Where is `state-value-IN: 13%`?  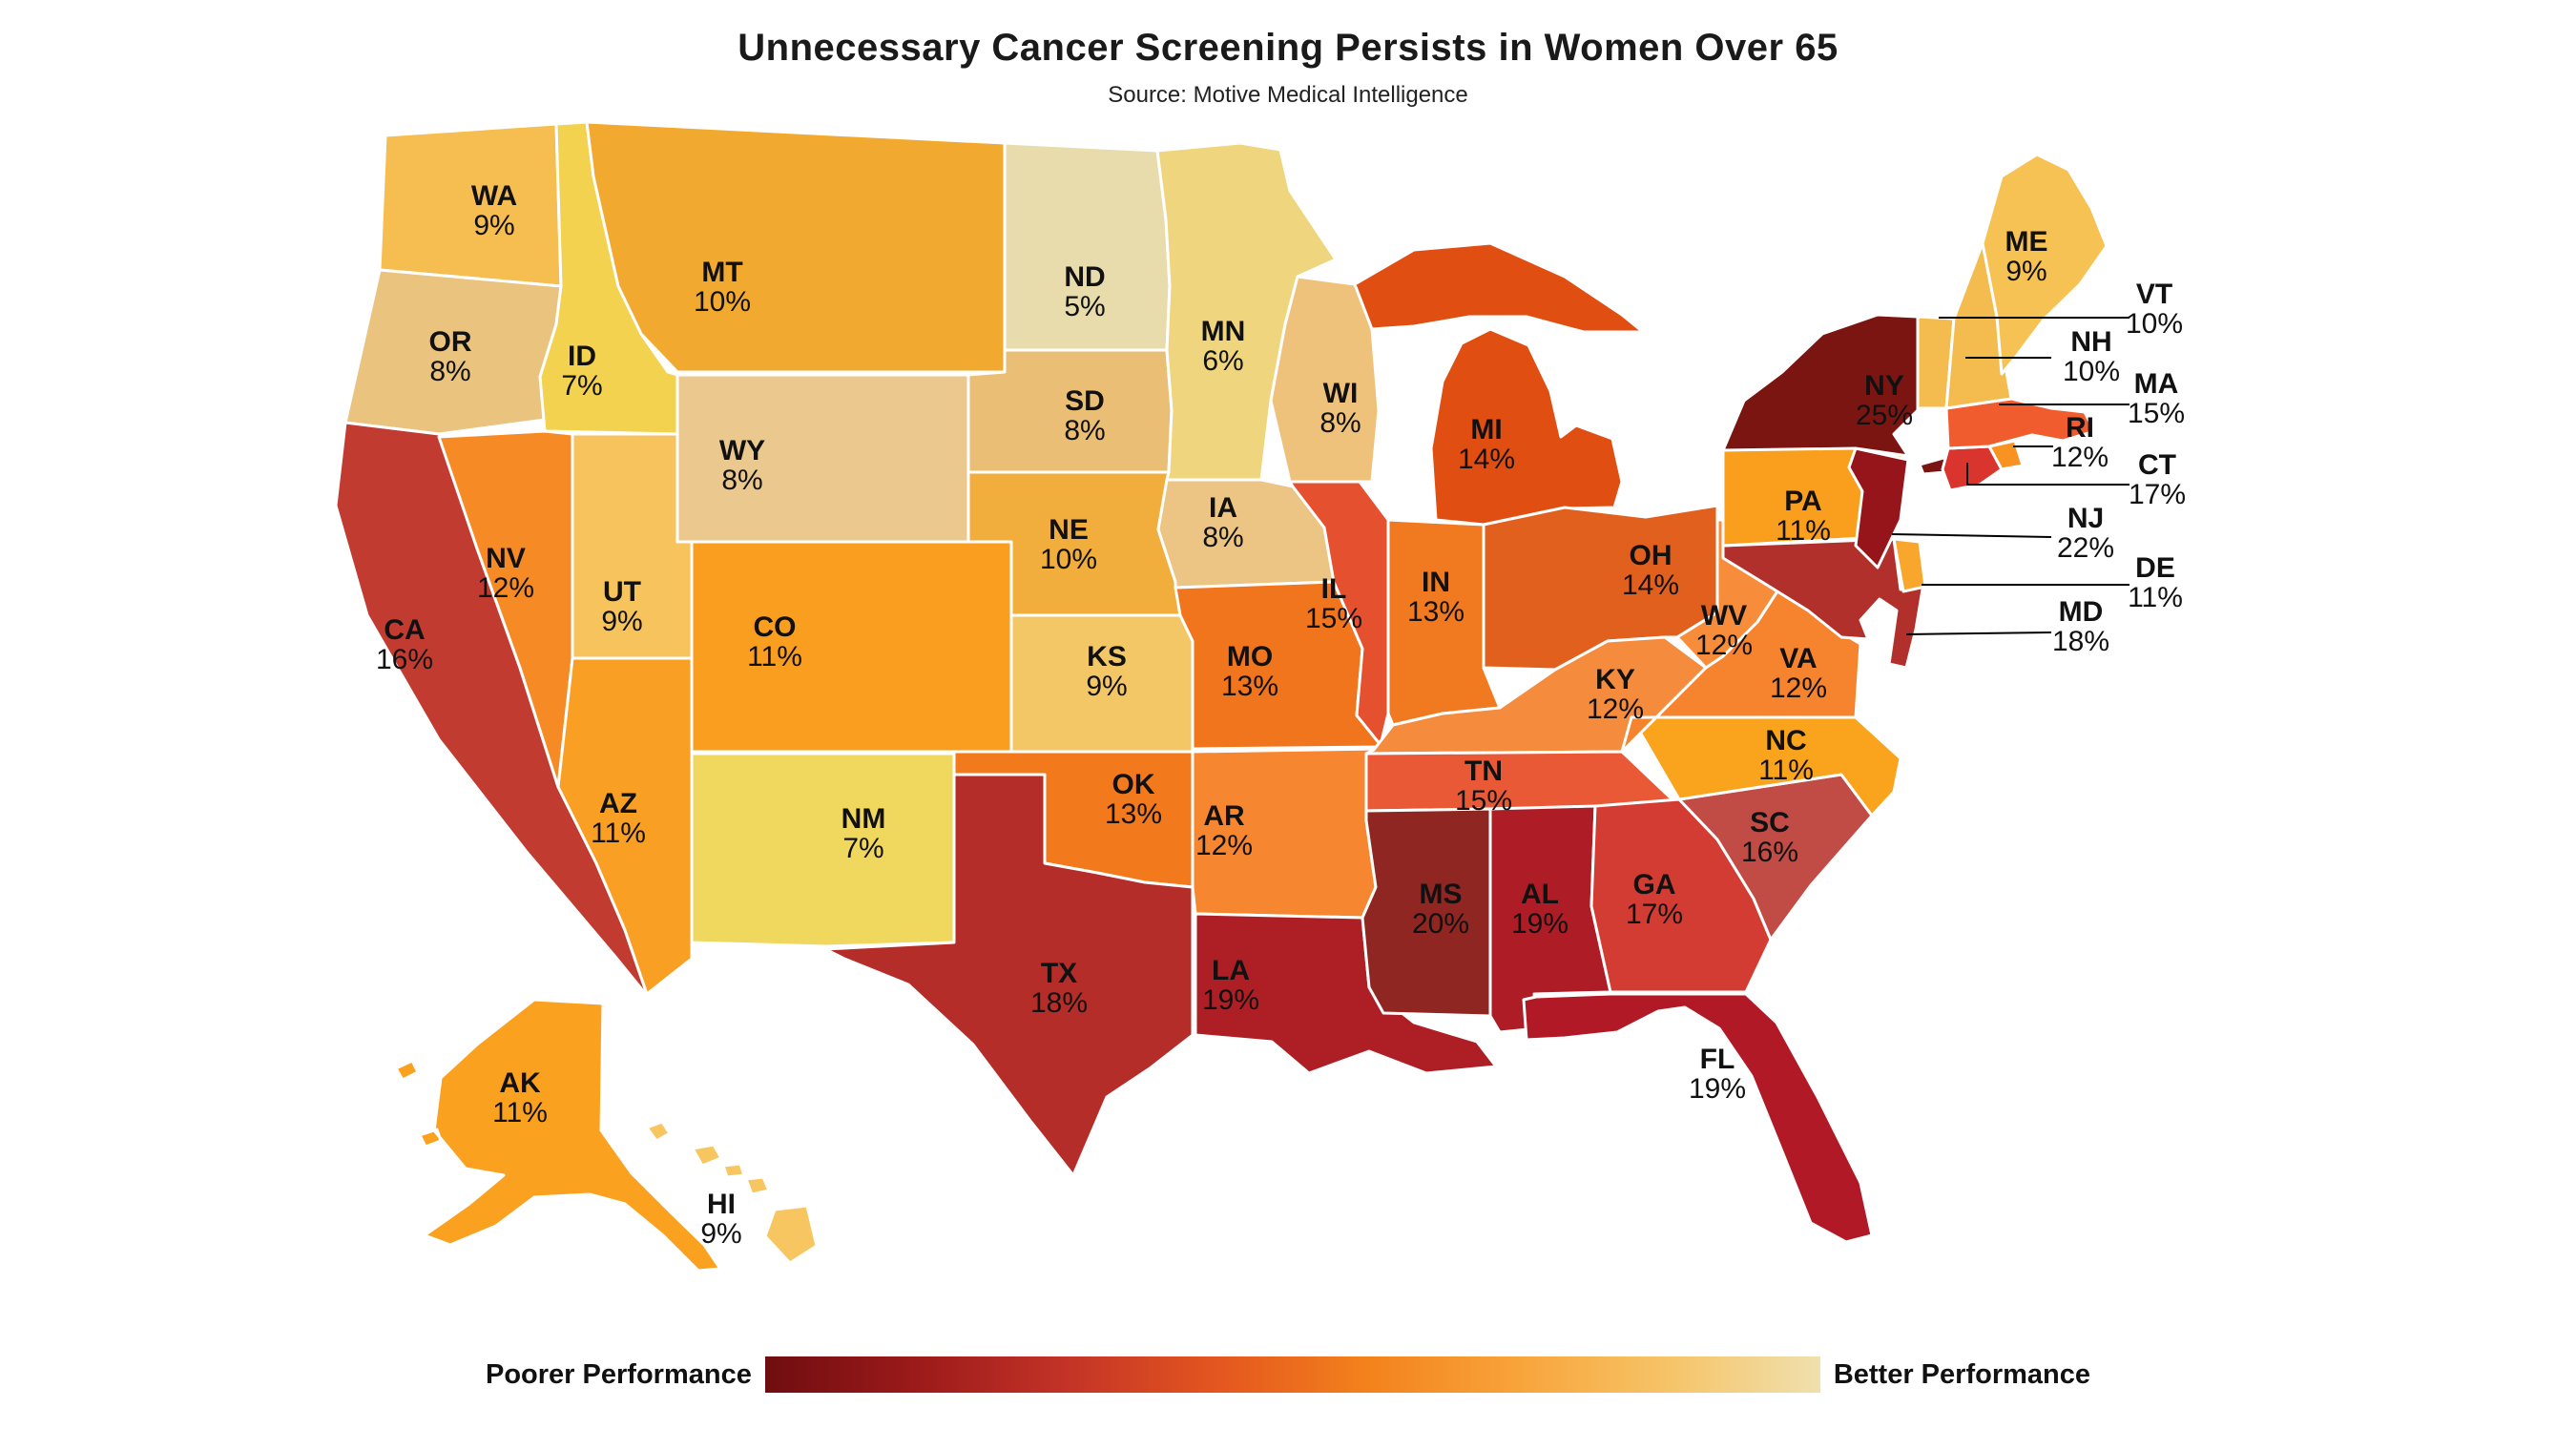
state-value-IN: 13% is located at coordinates (1436, 612).